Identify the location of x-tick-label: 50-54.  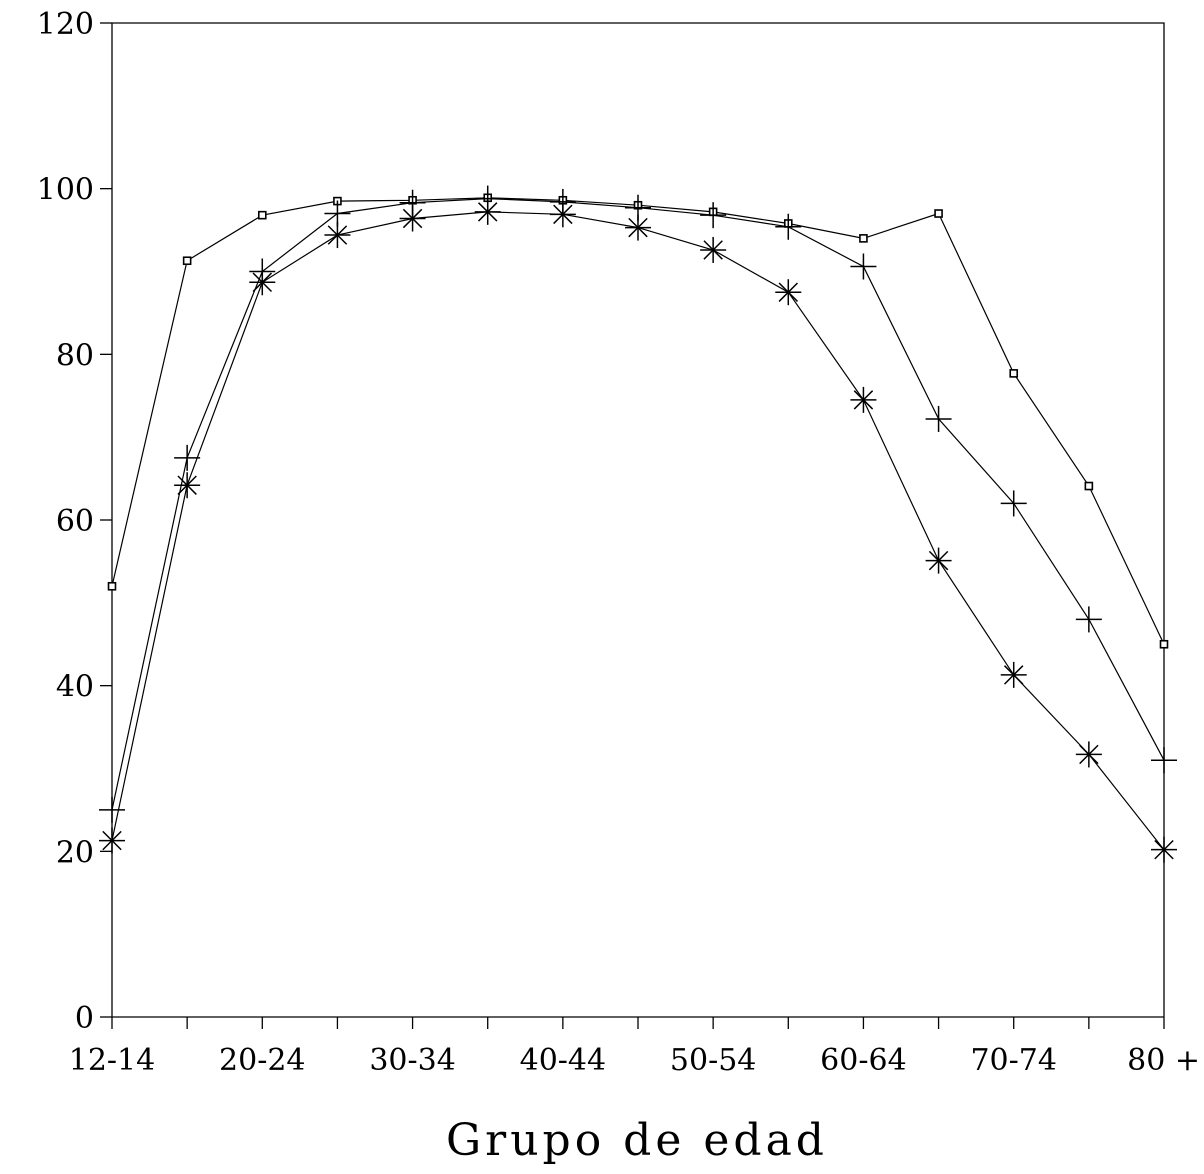
(713, 1060).